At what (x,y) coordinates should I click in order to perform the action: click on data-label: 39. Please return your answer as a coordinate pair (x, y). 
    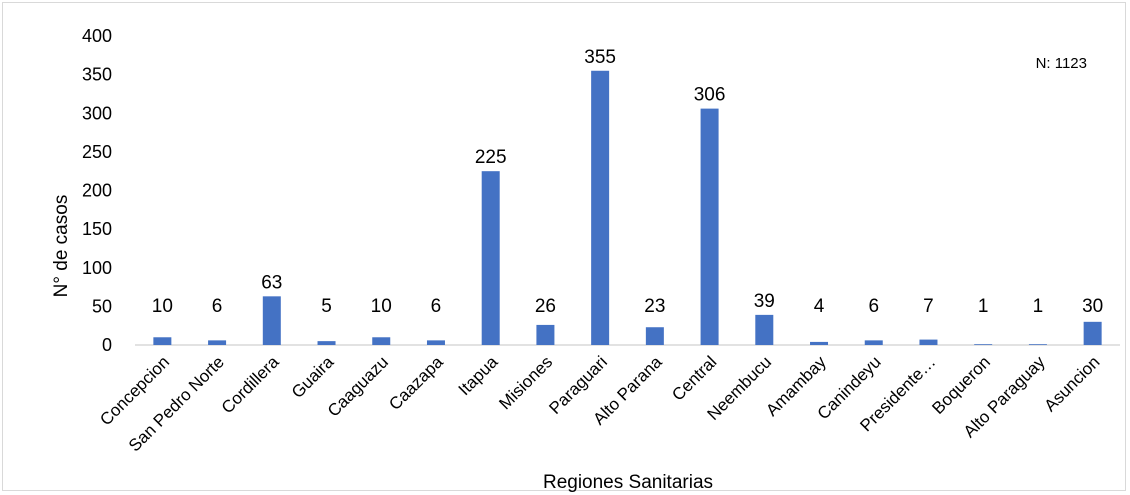
    Looking at the image, I should click on (764, 301).